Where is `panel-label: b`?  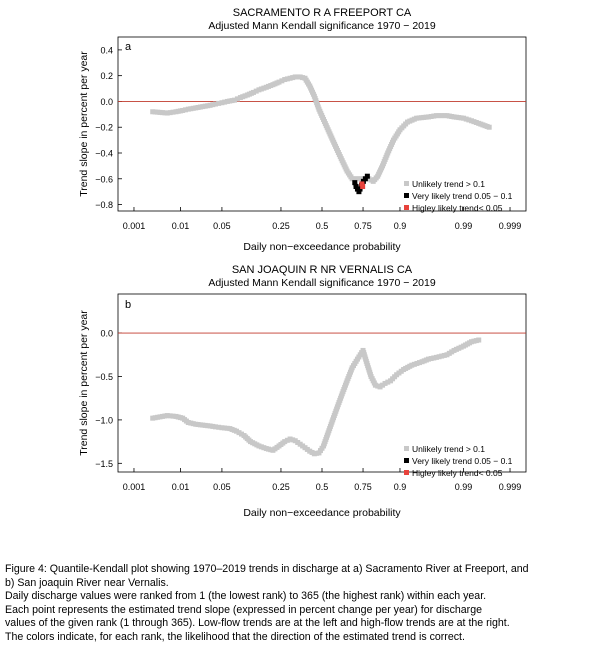 panel-label: b is located at coordinates (128, 305).